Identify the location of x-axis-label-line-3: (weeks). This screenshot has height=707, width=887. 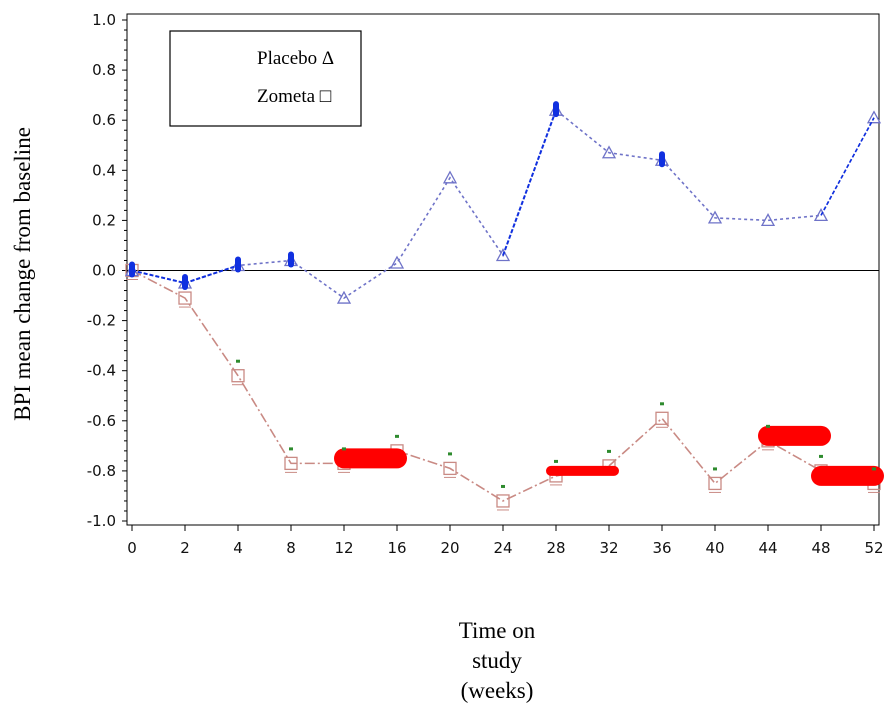
(497, 690).